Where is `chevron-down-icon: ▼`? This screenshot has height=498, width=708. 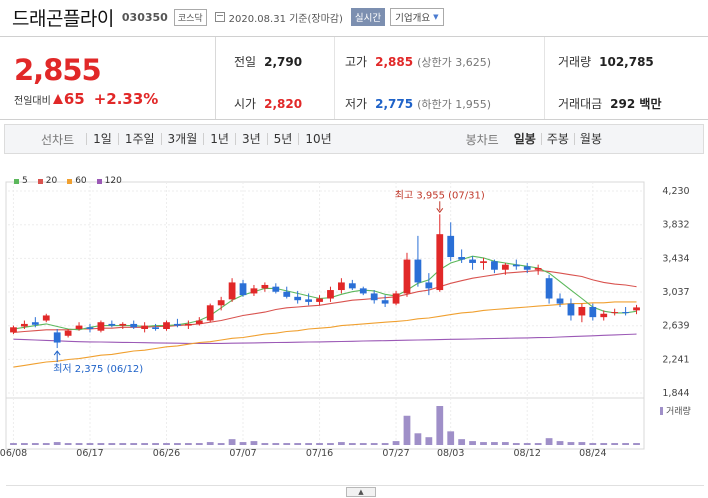 chevron-down-icon: ▼ is located at coordinates (436, 17).